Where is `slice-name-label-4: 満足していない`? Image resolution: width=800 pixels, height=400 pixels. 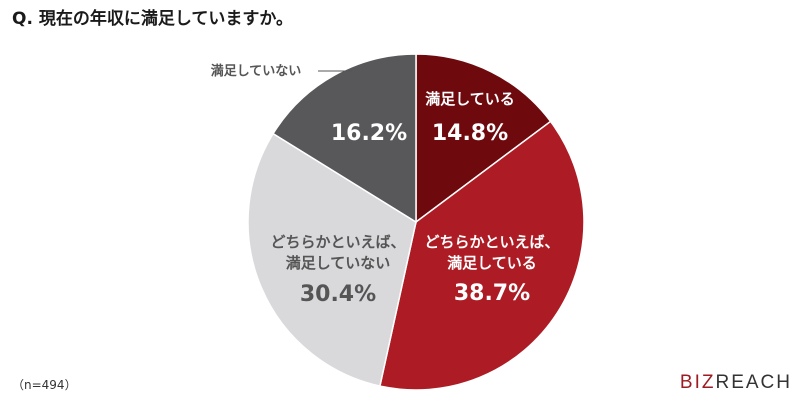 slice-name-label-4: 満足していない is located at coordinates (256, 71).